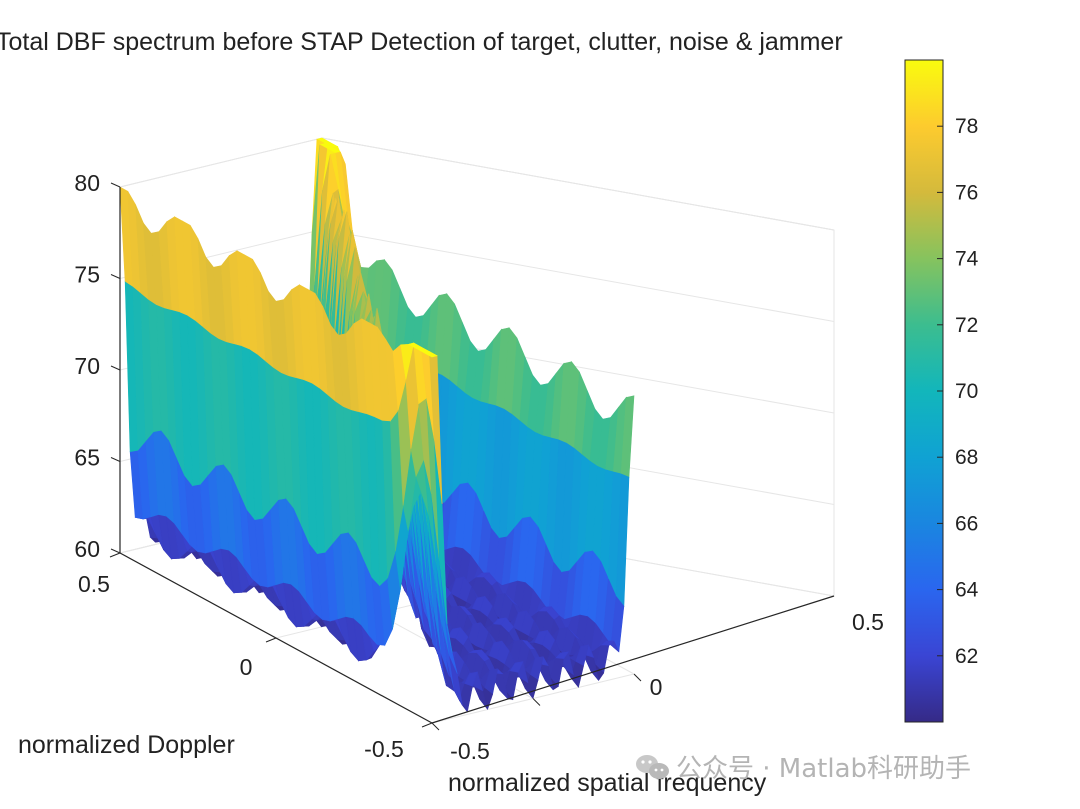  I want to click on y-axis: 0.5 0 -0.5, so click(255, 657).